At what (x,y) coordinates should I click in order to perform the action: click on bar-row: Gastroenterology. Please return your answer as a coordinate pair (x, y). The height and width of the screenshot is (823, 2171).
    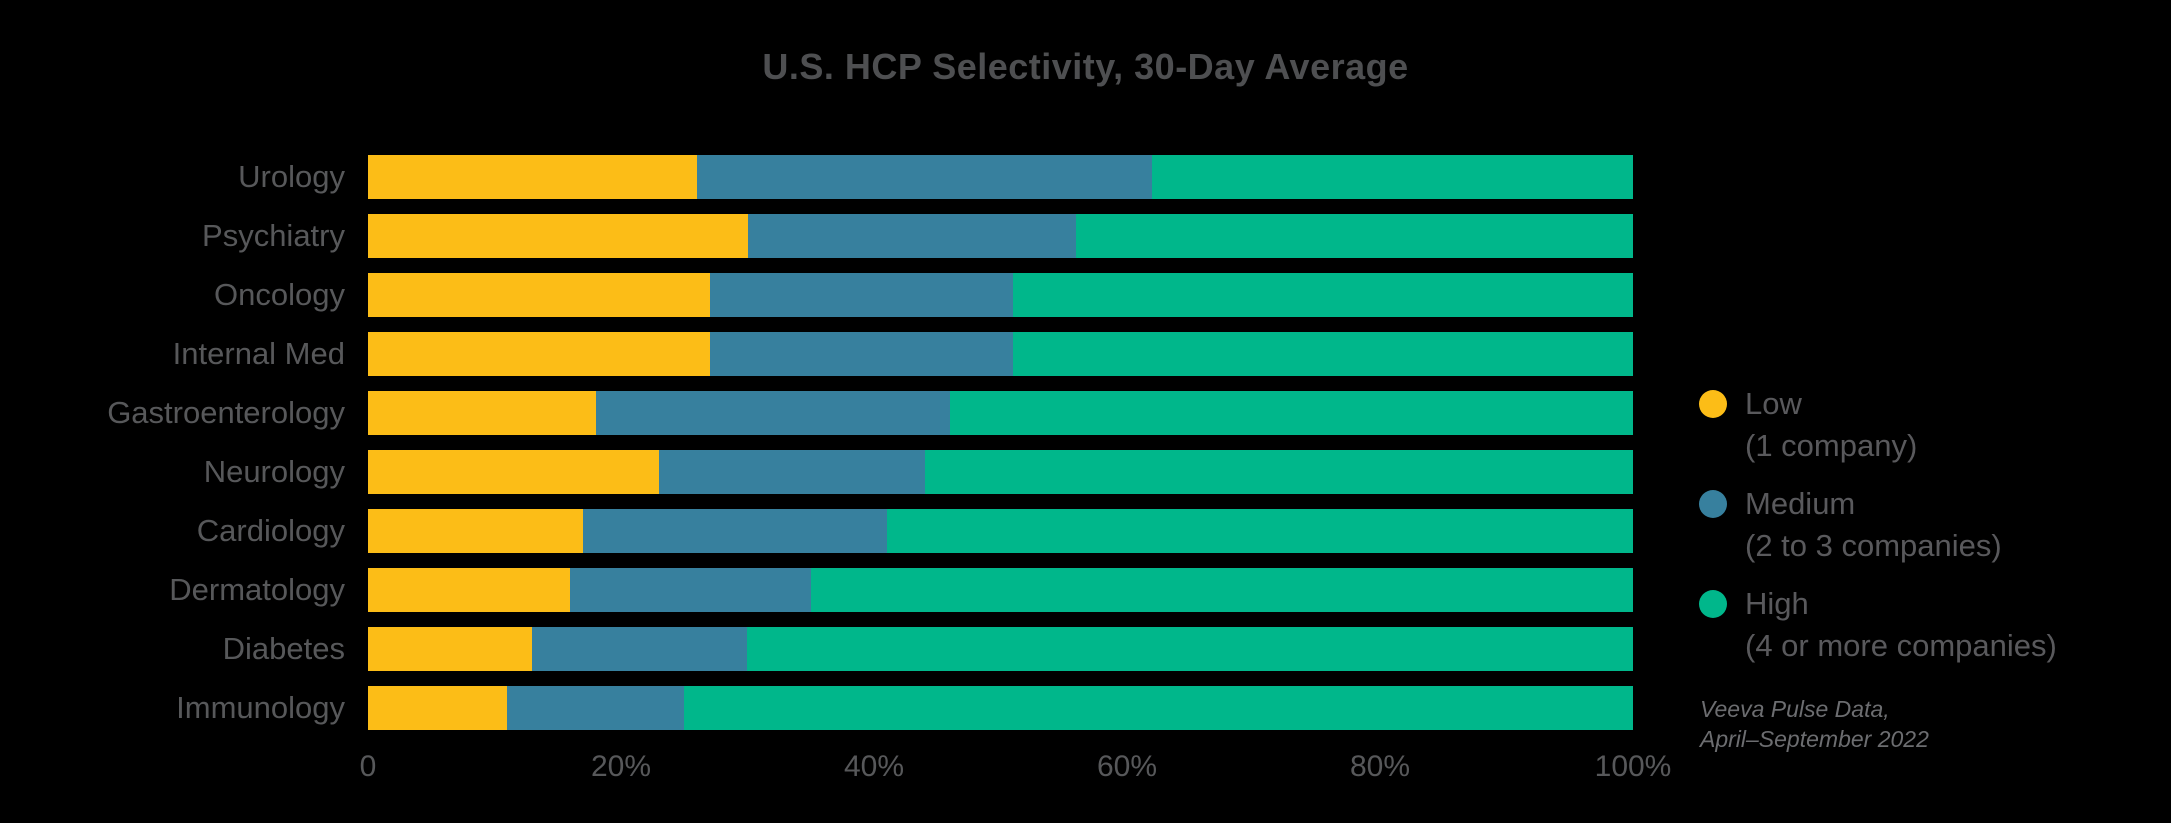
    Looking at the image, I should click on (816, 413).